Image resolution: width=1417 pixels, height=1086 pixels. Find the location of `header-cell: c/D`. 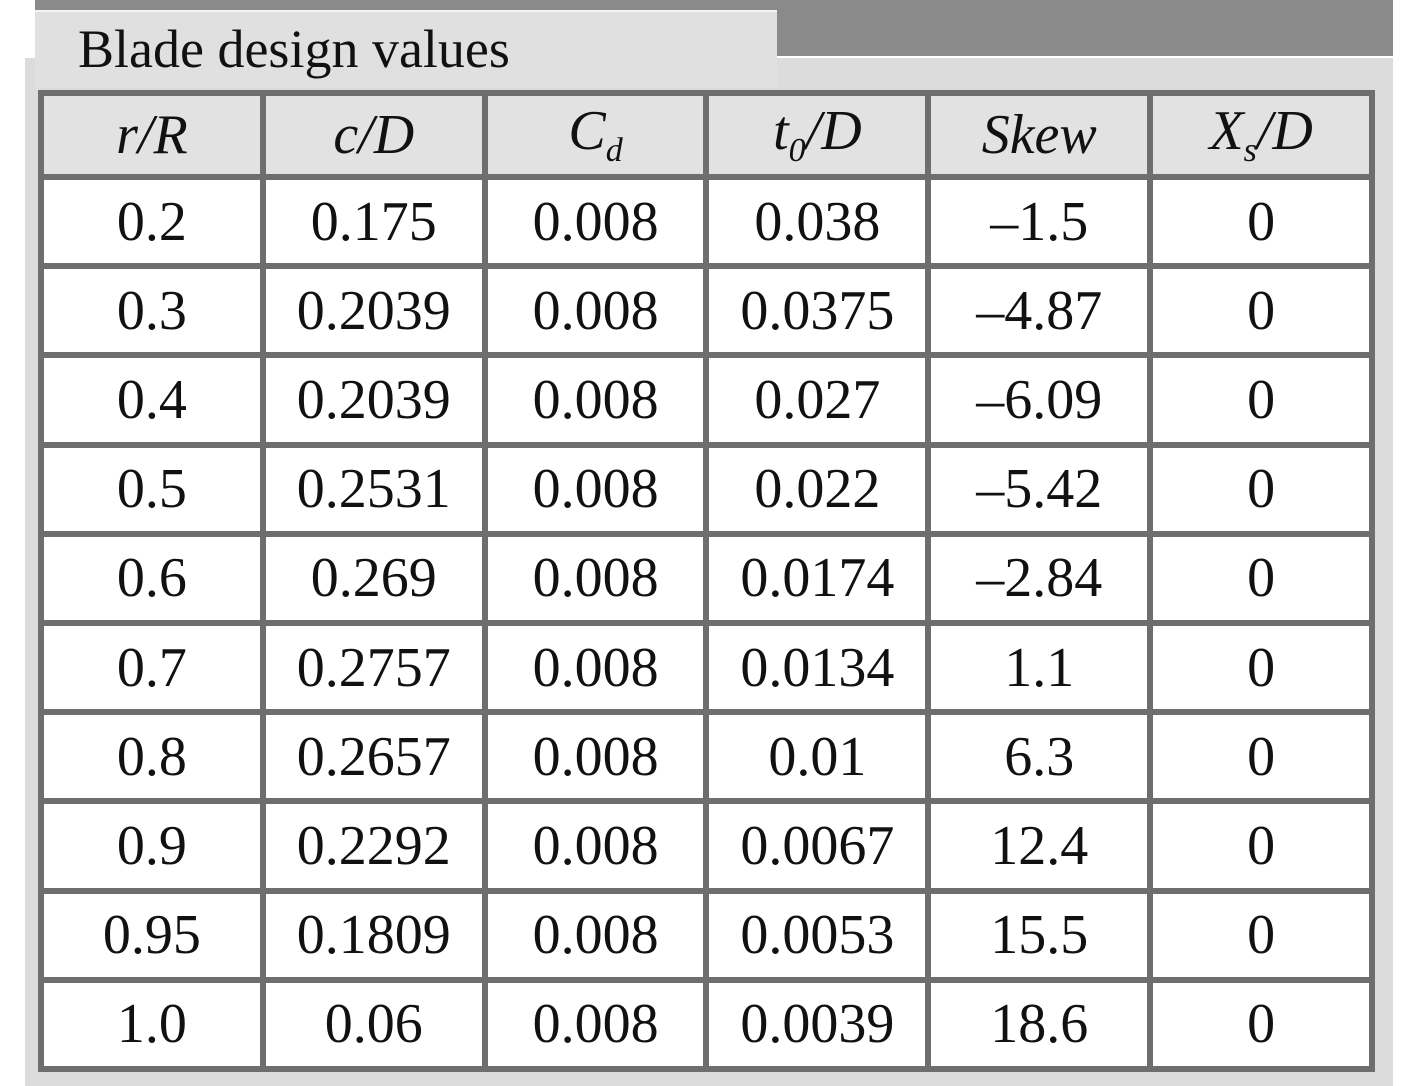

header-cell: c/D is located at coordinates (373, 135).